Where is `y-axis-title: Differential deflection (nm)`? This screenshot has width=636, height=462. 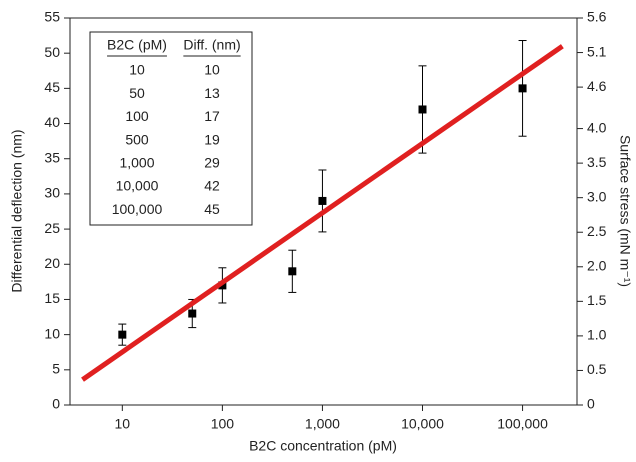
y-axis-title: Differential deflection (nm) is located at coordinates (17, 210).